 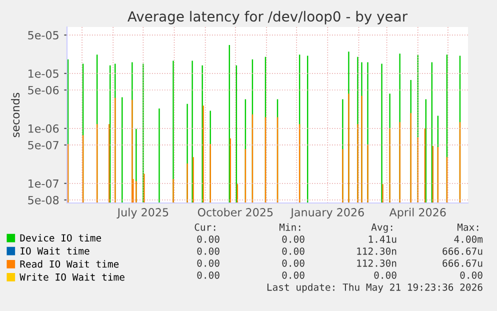 What do you see at coordinates (61, 238) in the screenshot?
I see `legend-label: Device IO time` at bounding box center [61, 238].